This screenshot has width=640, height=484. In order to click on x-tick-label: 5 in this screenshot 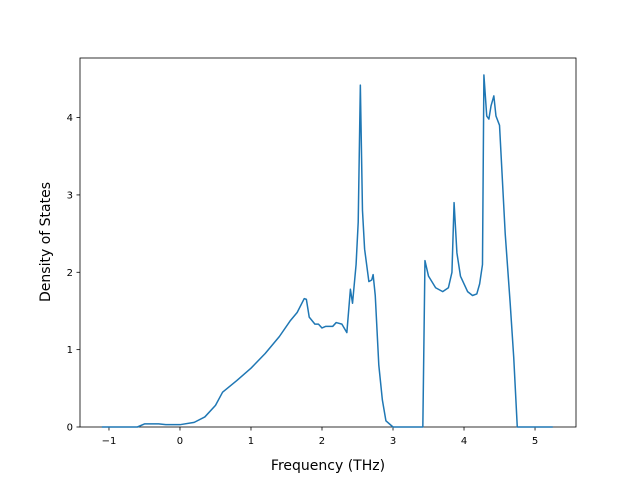, I will do `click(535, 441)`.